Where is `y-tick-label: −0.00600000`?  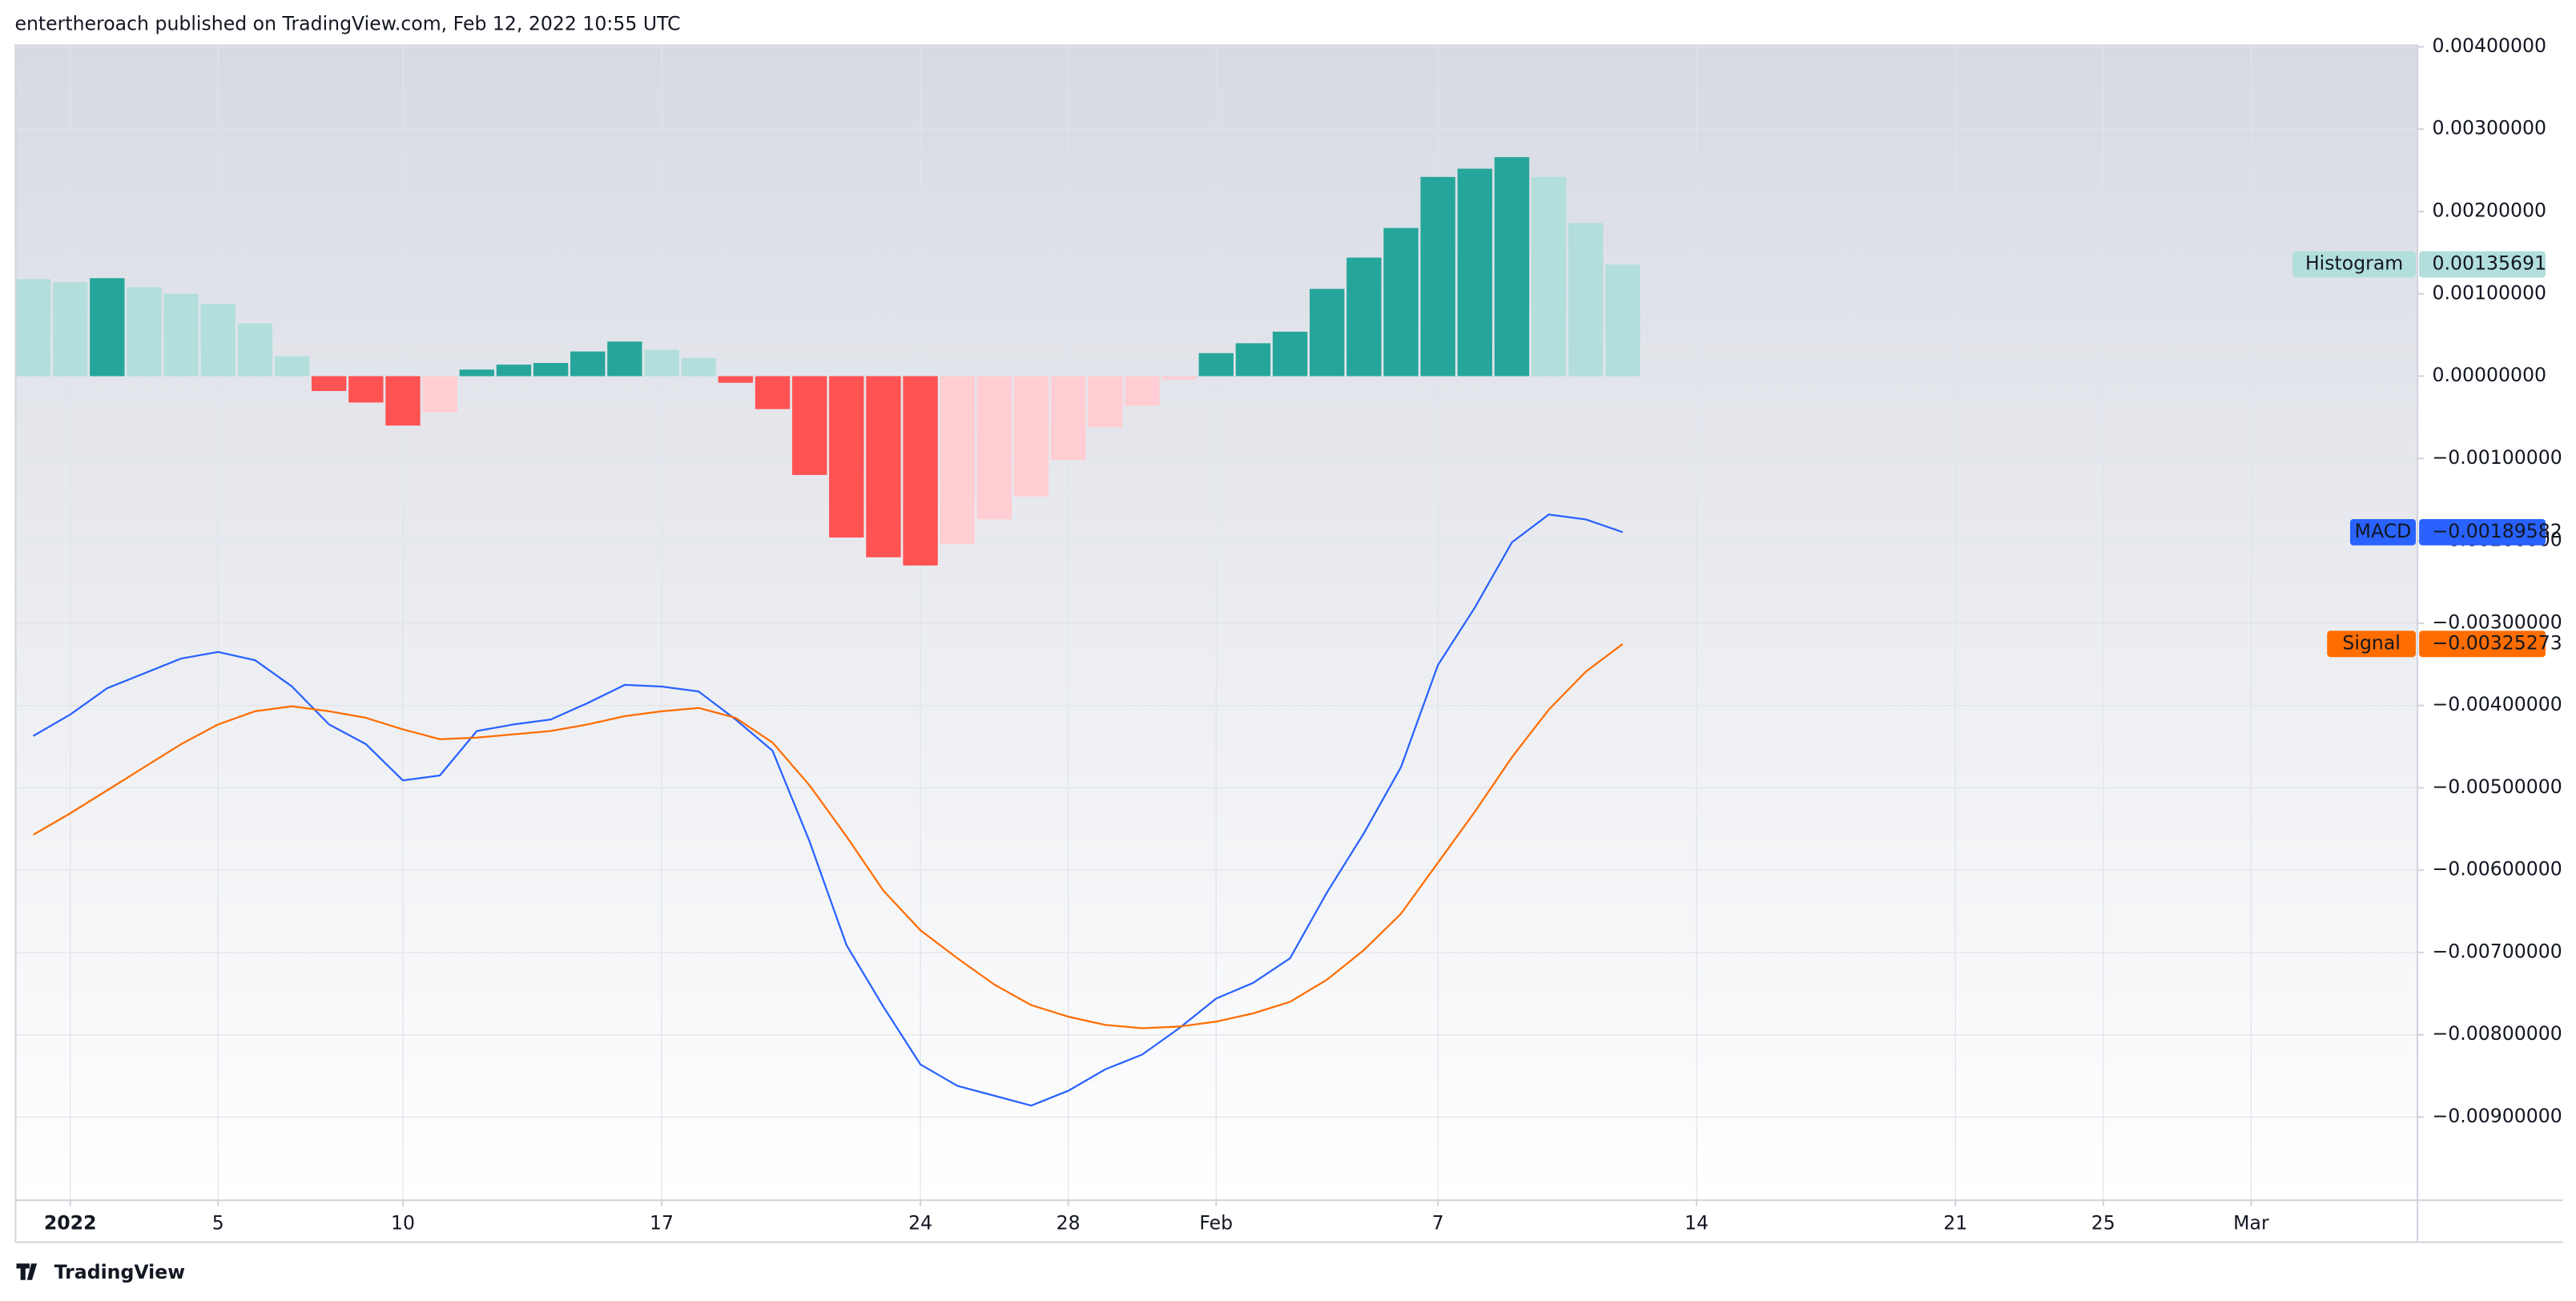 y-tick-label: −0.00600000 is located at coordinates (2497, 869).